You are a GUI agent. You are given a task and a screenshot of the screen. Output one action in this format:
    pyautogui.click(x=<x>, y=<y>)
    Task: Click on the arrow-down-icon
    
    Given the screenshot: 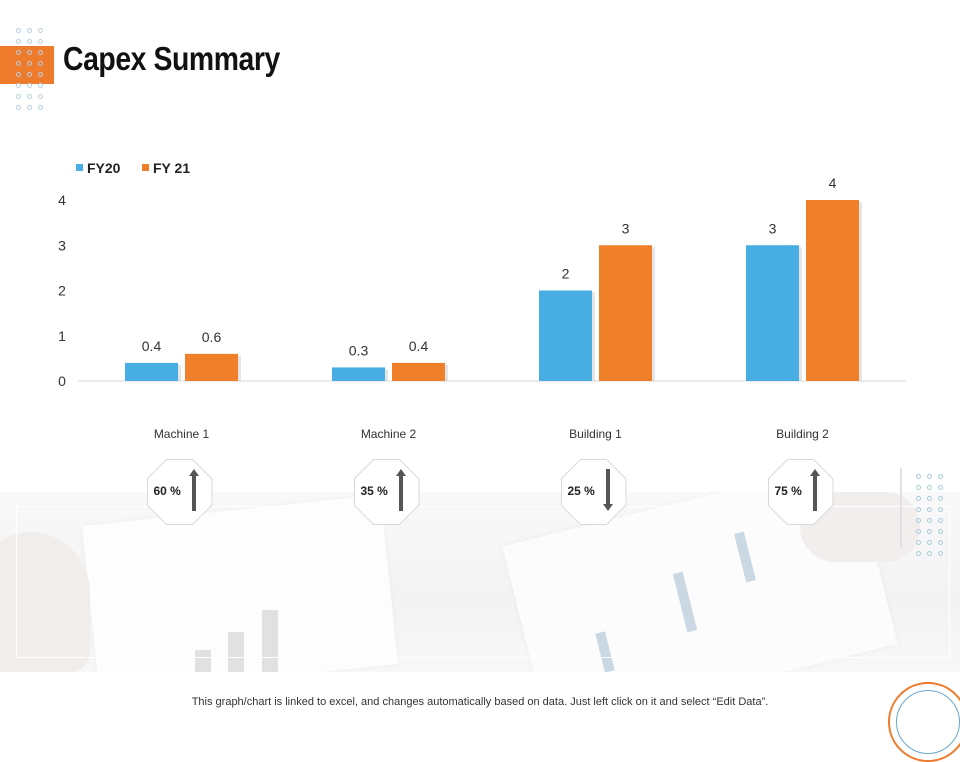 What is the action you would take?
    pyautogui.click(x=607, y=490)
    